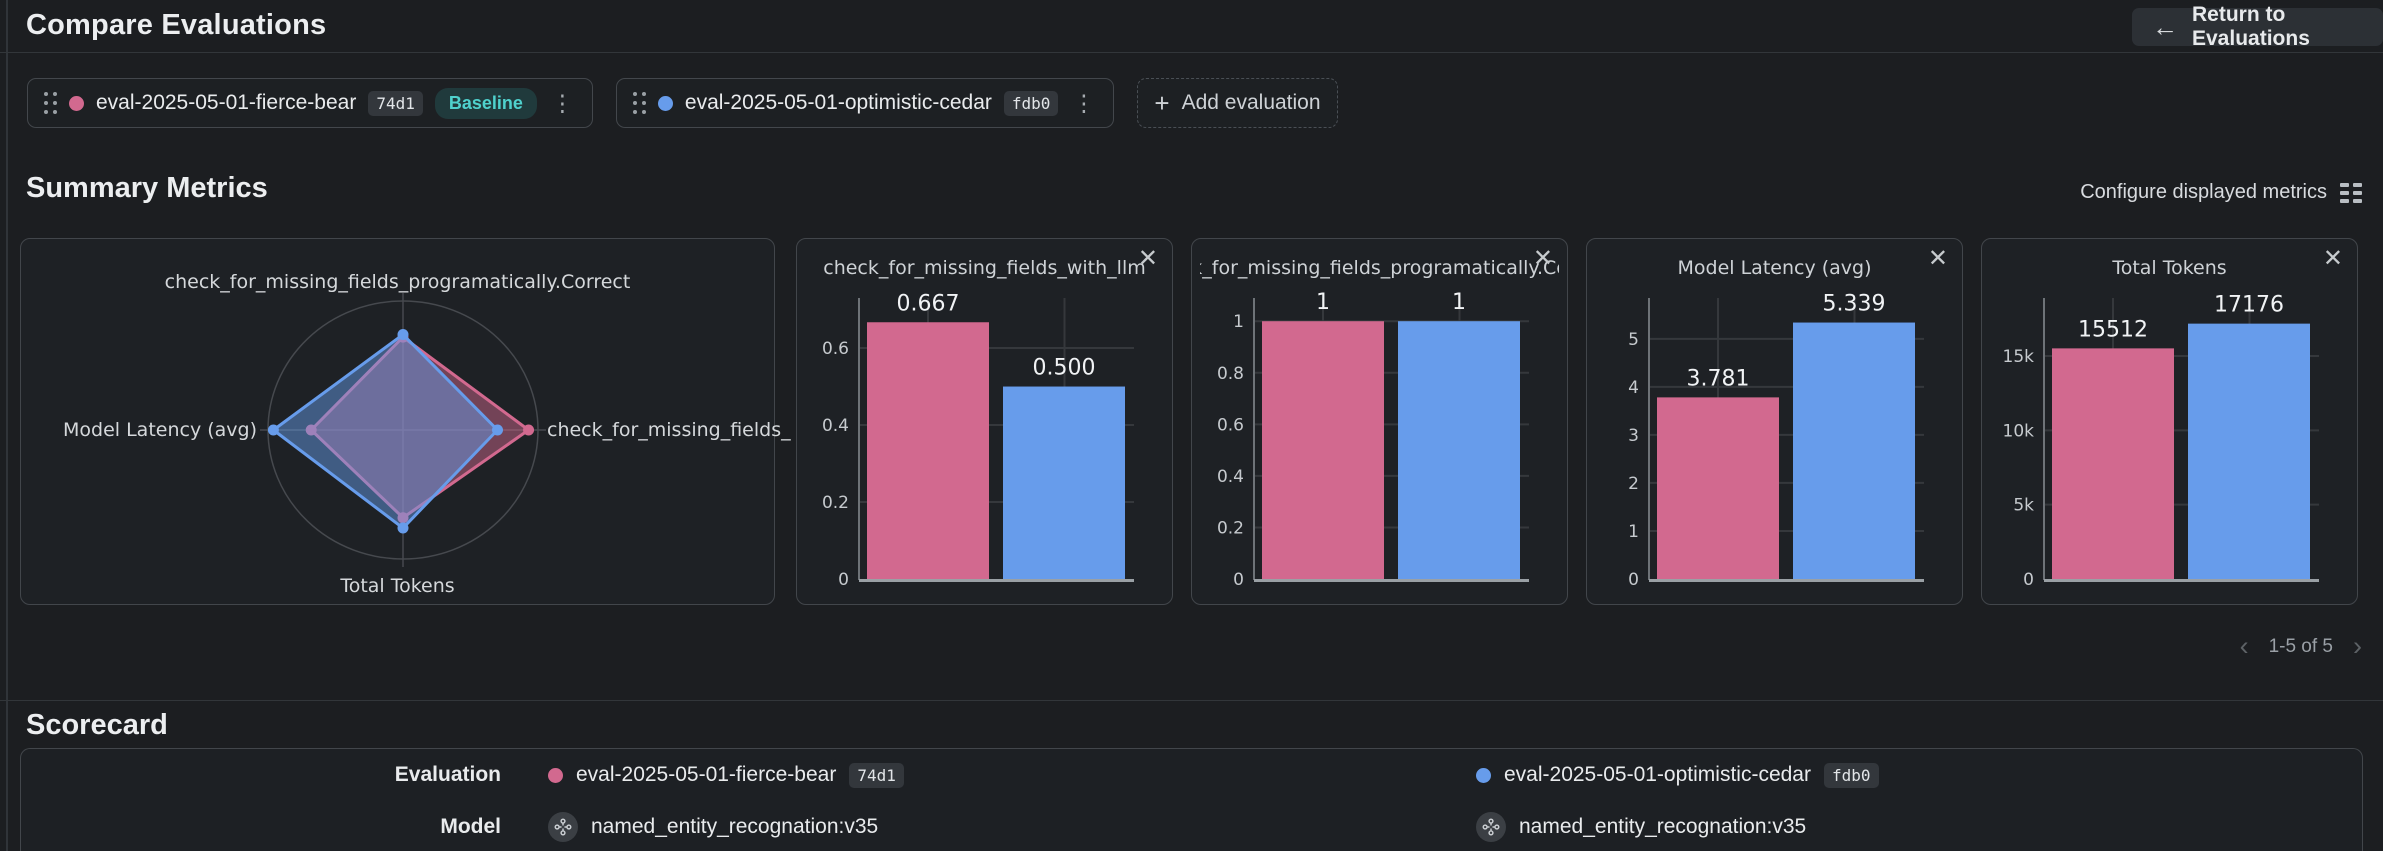 This screenshot has width=2383, height=851. What do you see at coordinates (984, 268) in the screenshot?
I see `chart-title: check_for_missing_fields_with_llm` at bounding box center [984, 268].